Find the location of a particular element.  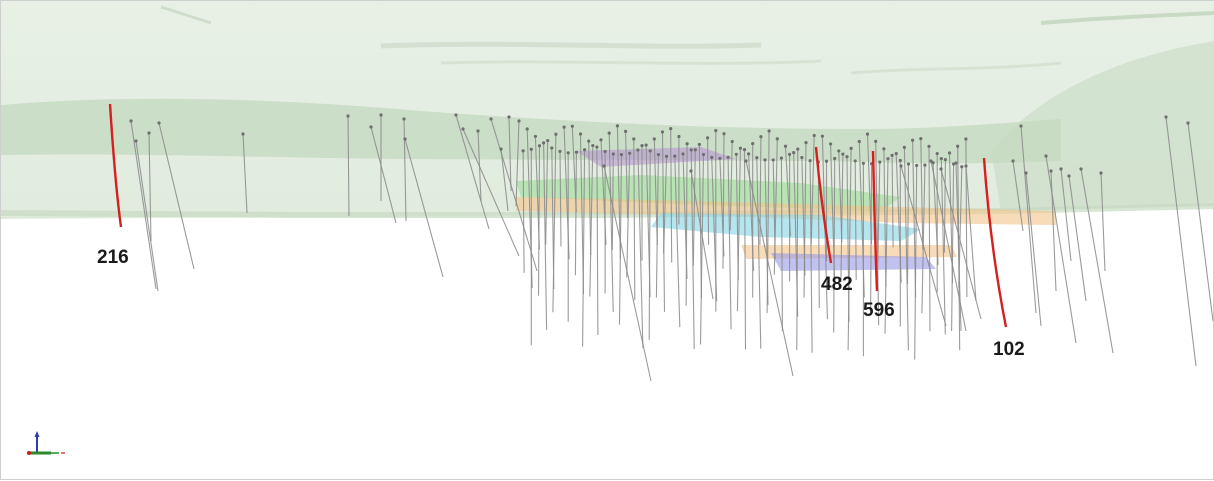

zone-orange is located at coordinates (786, 211).